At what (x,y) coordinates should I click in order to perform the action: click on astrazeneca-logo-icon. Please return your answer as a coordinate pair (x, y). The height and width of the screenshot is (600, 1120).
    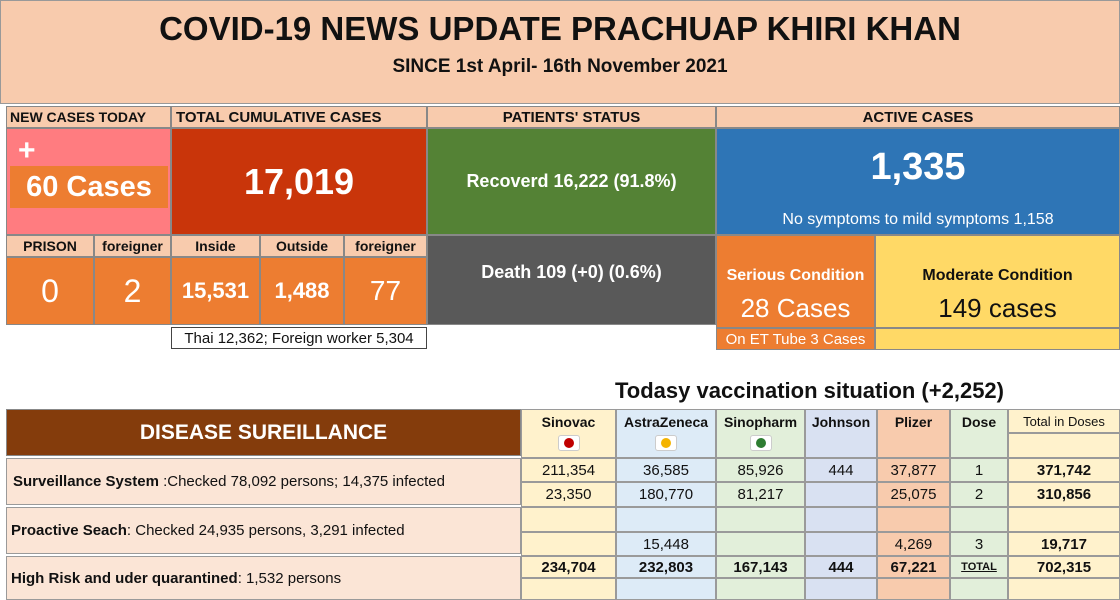
    Looking at the image, I should click on (666, 443).